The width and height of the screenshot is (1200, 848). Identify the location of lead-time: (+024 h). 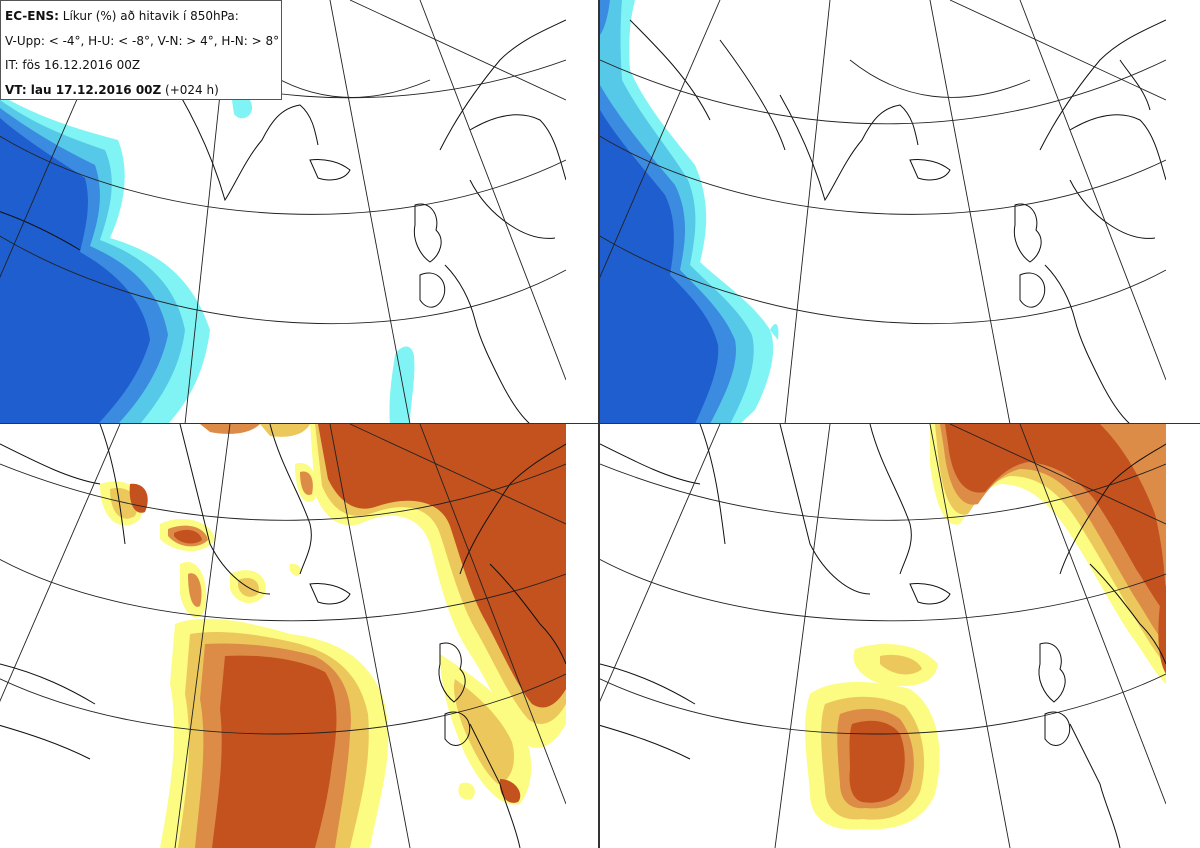
(190, 89).